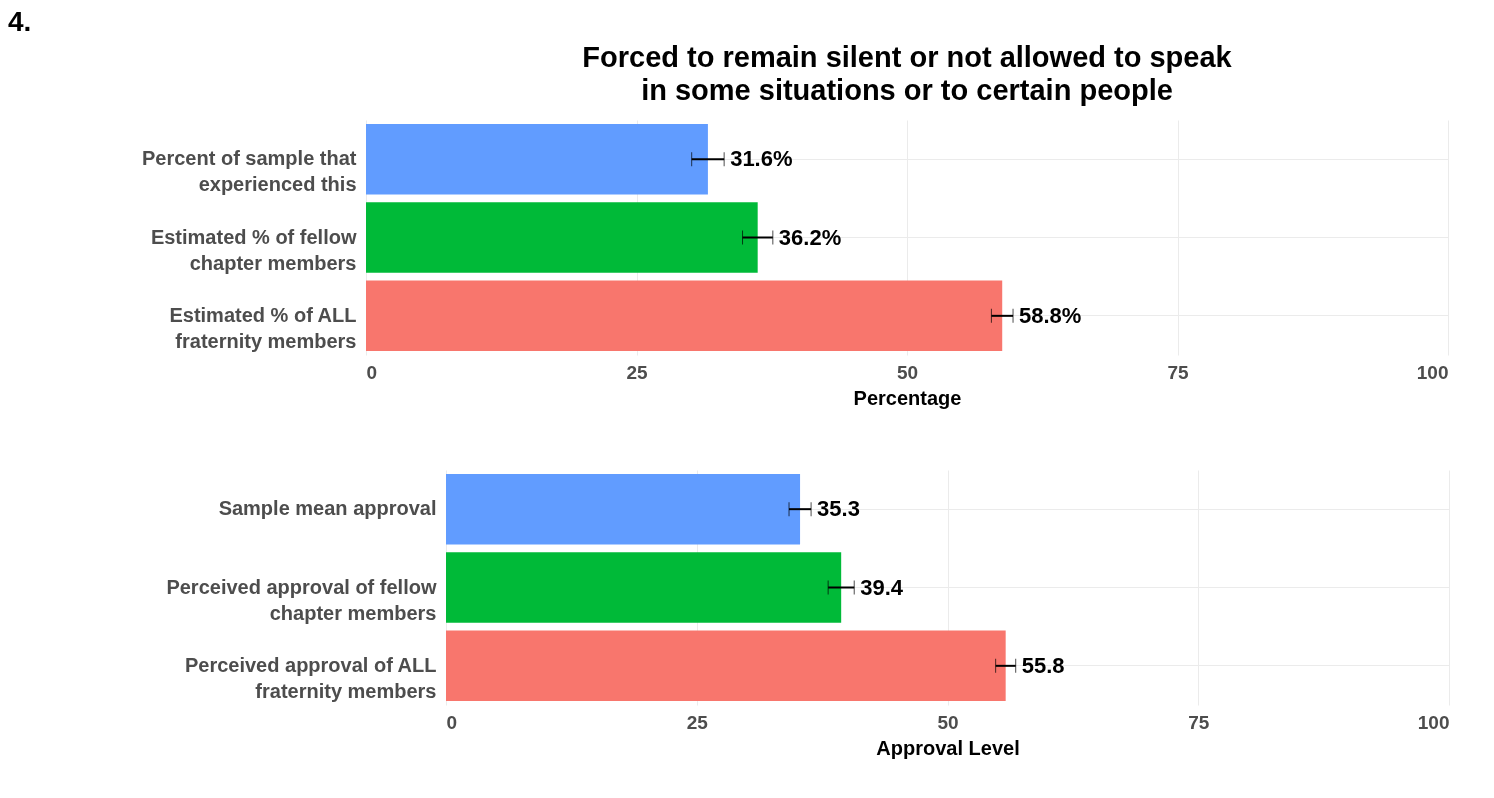 The width and height of the screenshot is (1494, 798). Describe the element at coordinates (761, 159) in the screenshot. I see `data-label: 31.6%` at that location.